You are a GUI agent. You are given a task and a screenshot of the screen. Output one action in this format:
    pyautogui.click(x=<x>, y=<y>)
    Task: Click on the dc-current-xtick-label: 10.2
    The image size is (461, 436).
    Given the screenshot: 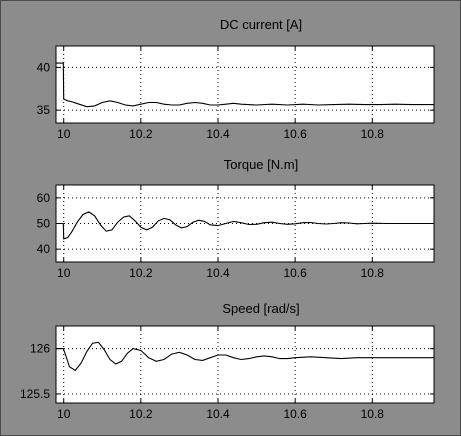 What is the action you would take?
    pyautogui.click(x=141, y=134)
    